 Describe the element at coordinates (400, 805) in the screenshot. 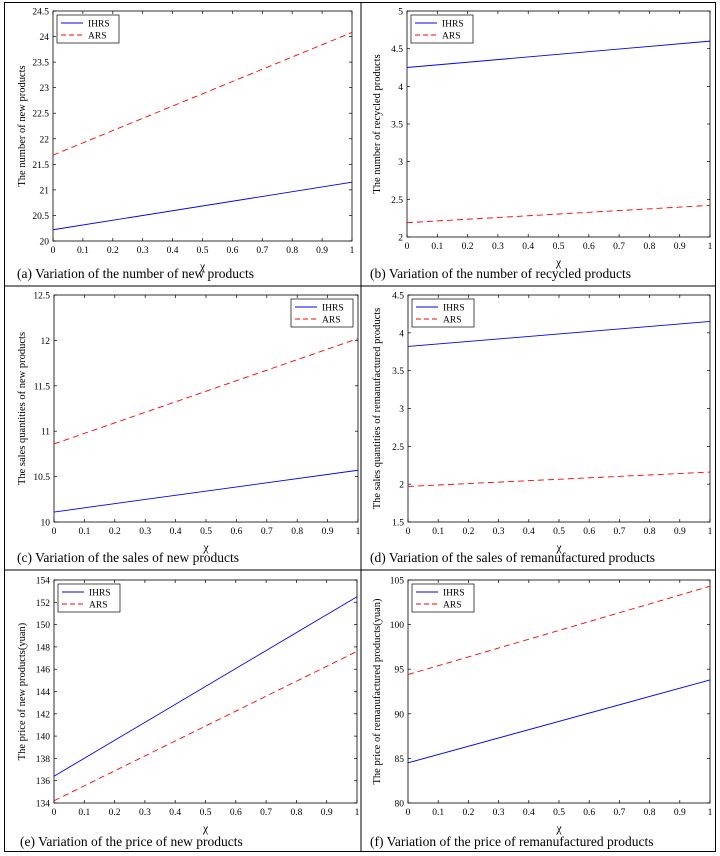

I see `y-tick-label: 80` at that location.